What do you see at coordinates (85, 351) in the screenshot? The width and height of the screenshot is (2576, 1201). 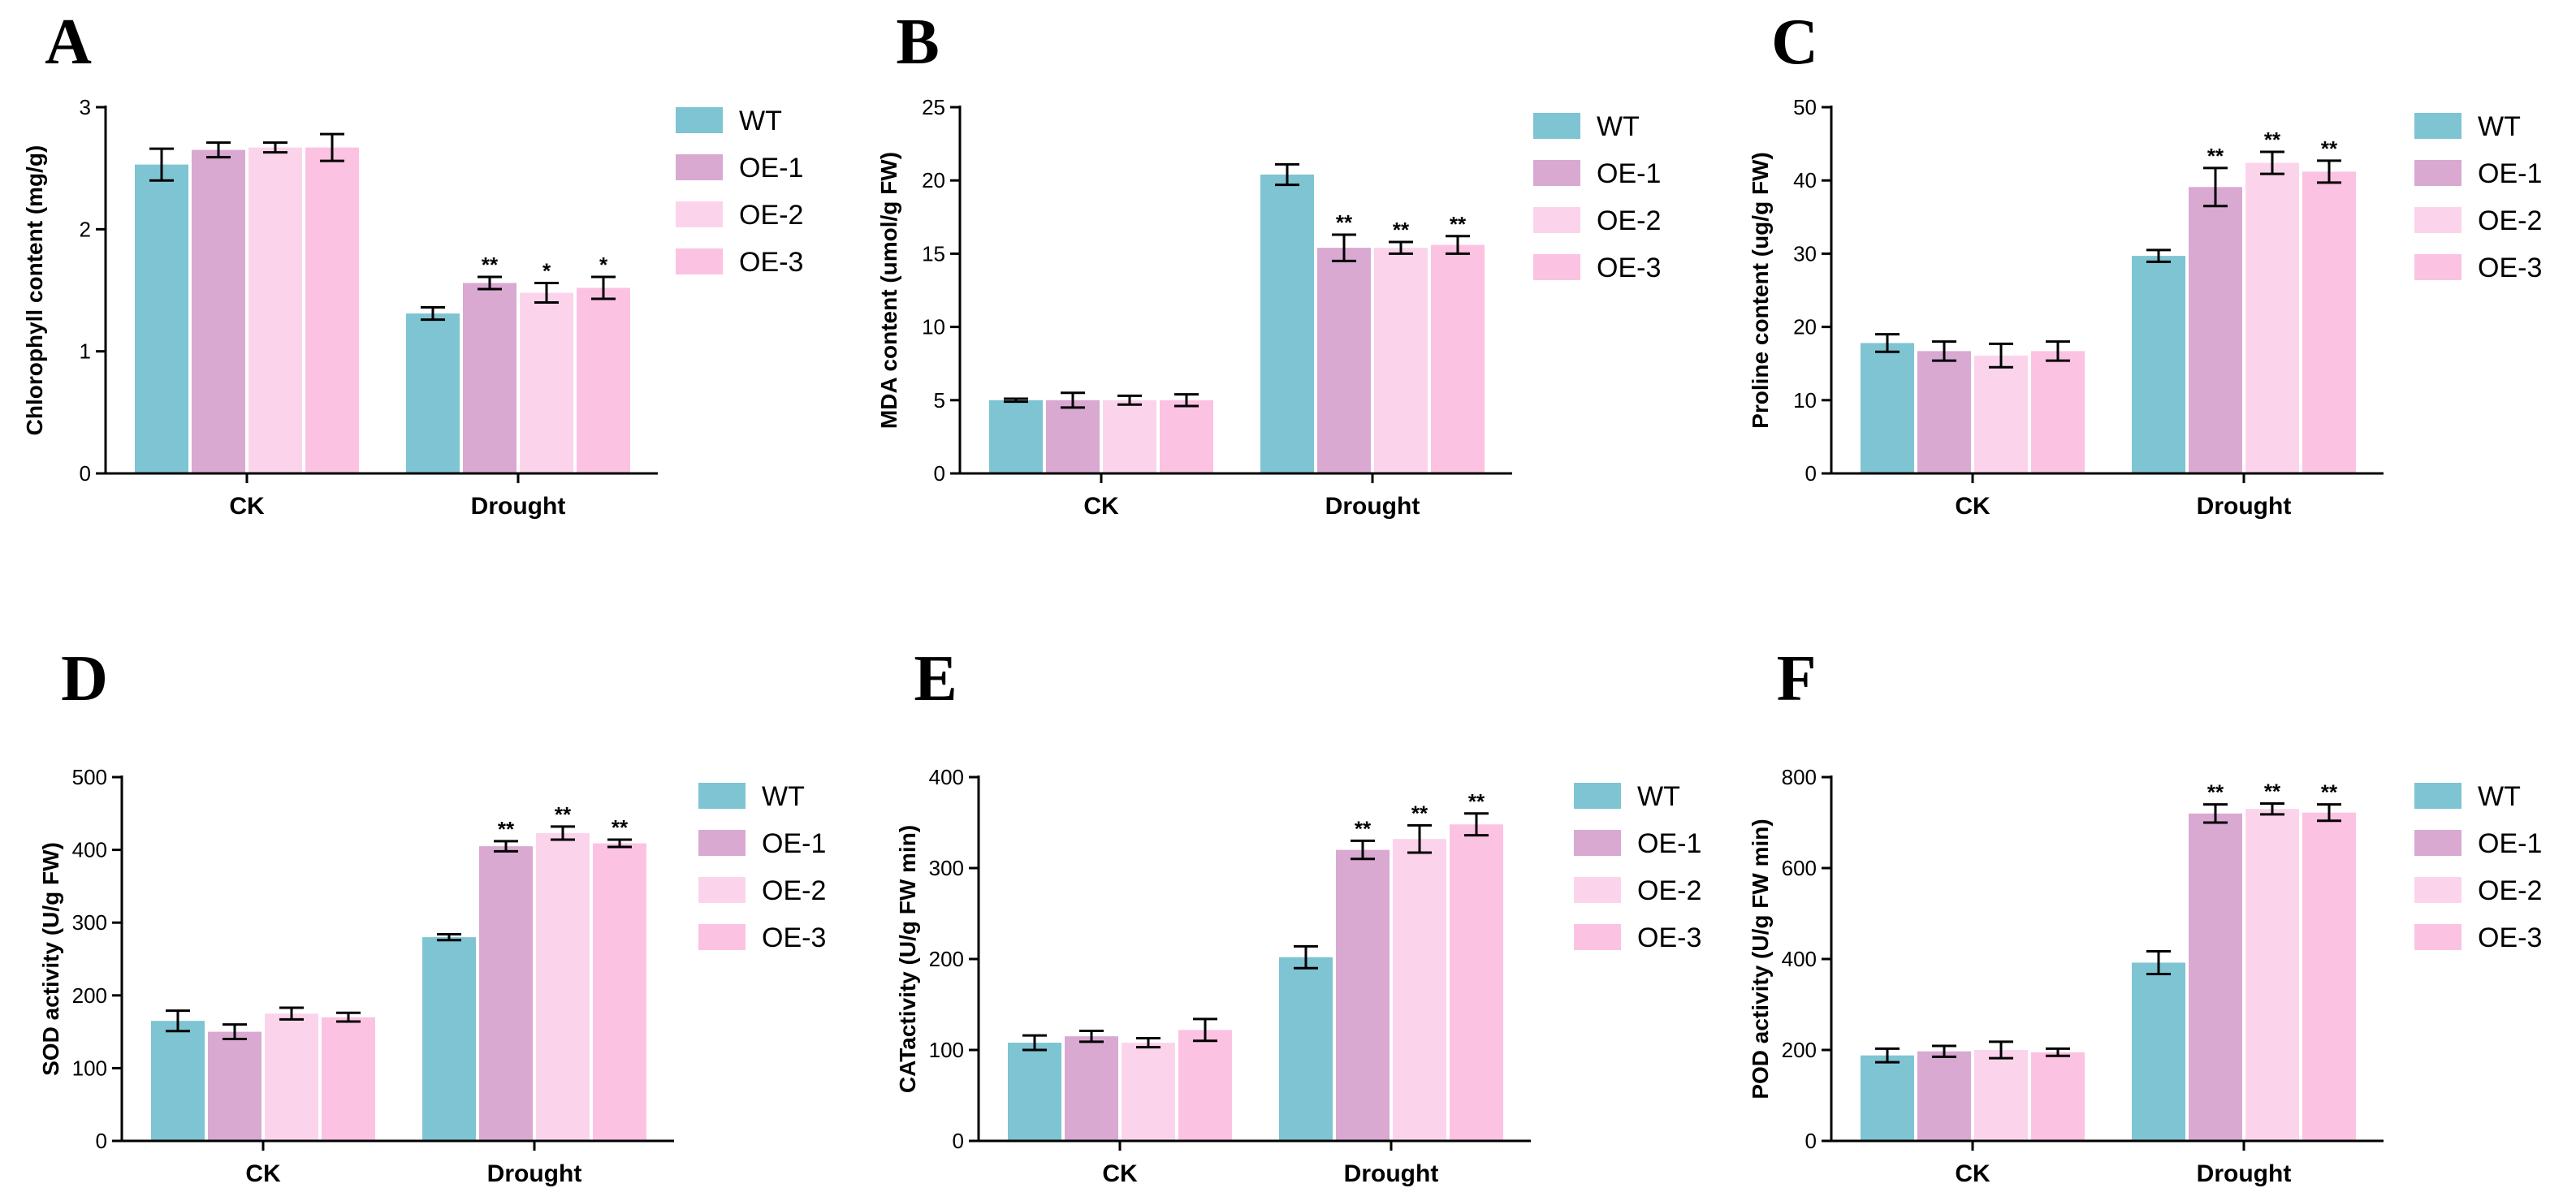 I see `y-tick-label: 1` at bounding box center [85, 351].